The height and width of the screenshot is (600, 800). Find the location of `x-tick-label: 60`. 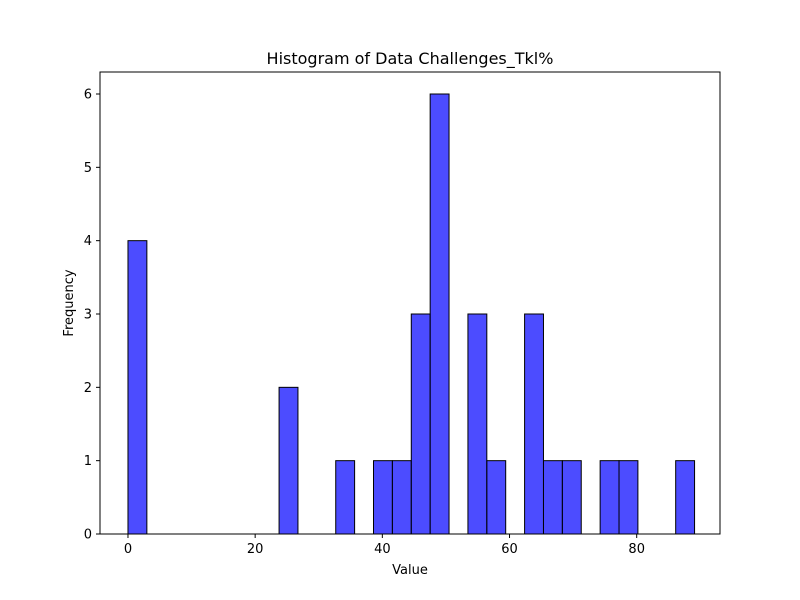

x-tick-label: 60 is located at coordinates (509, 549).